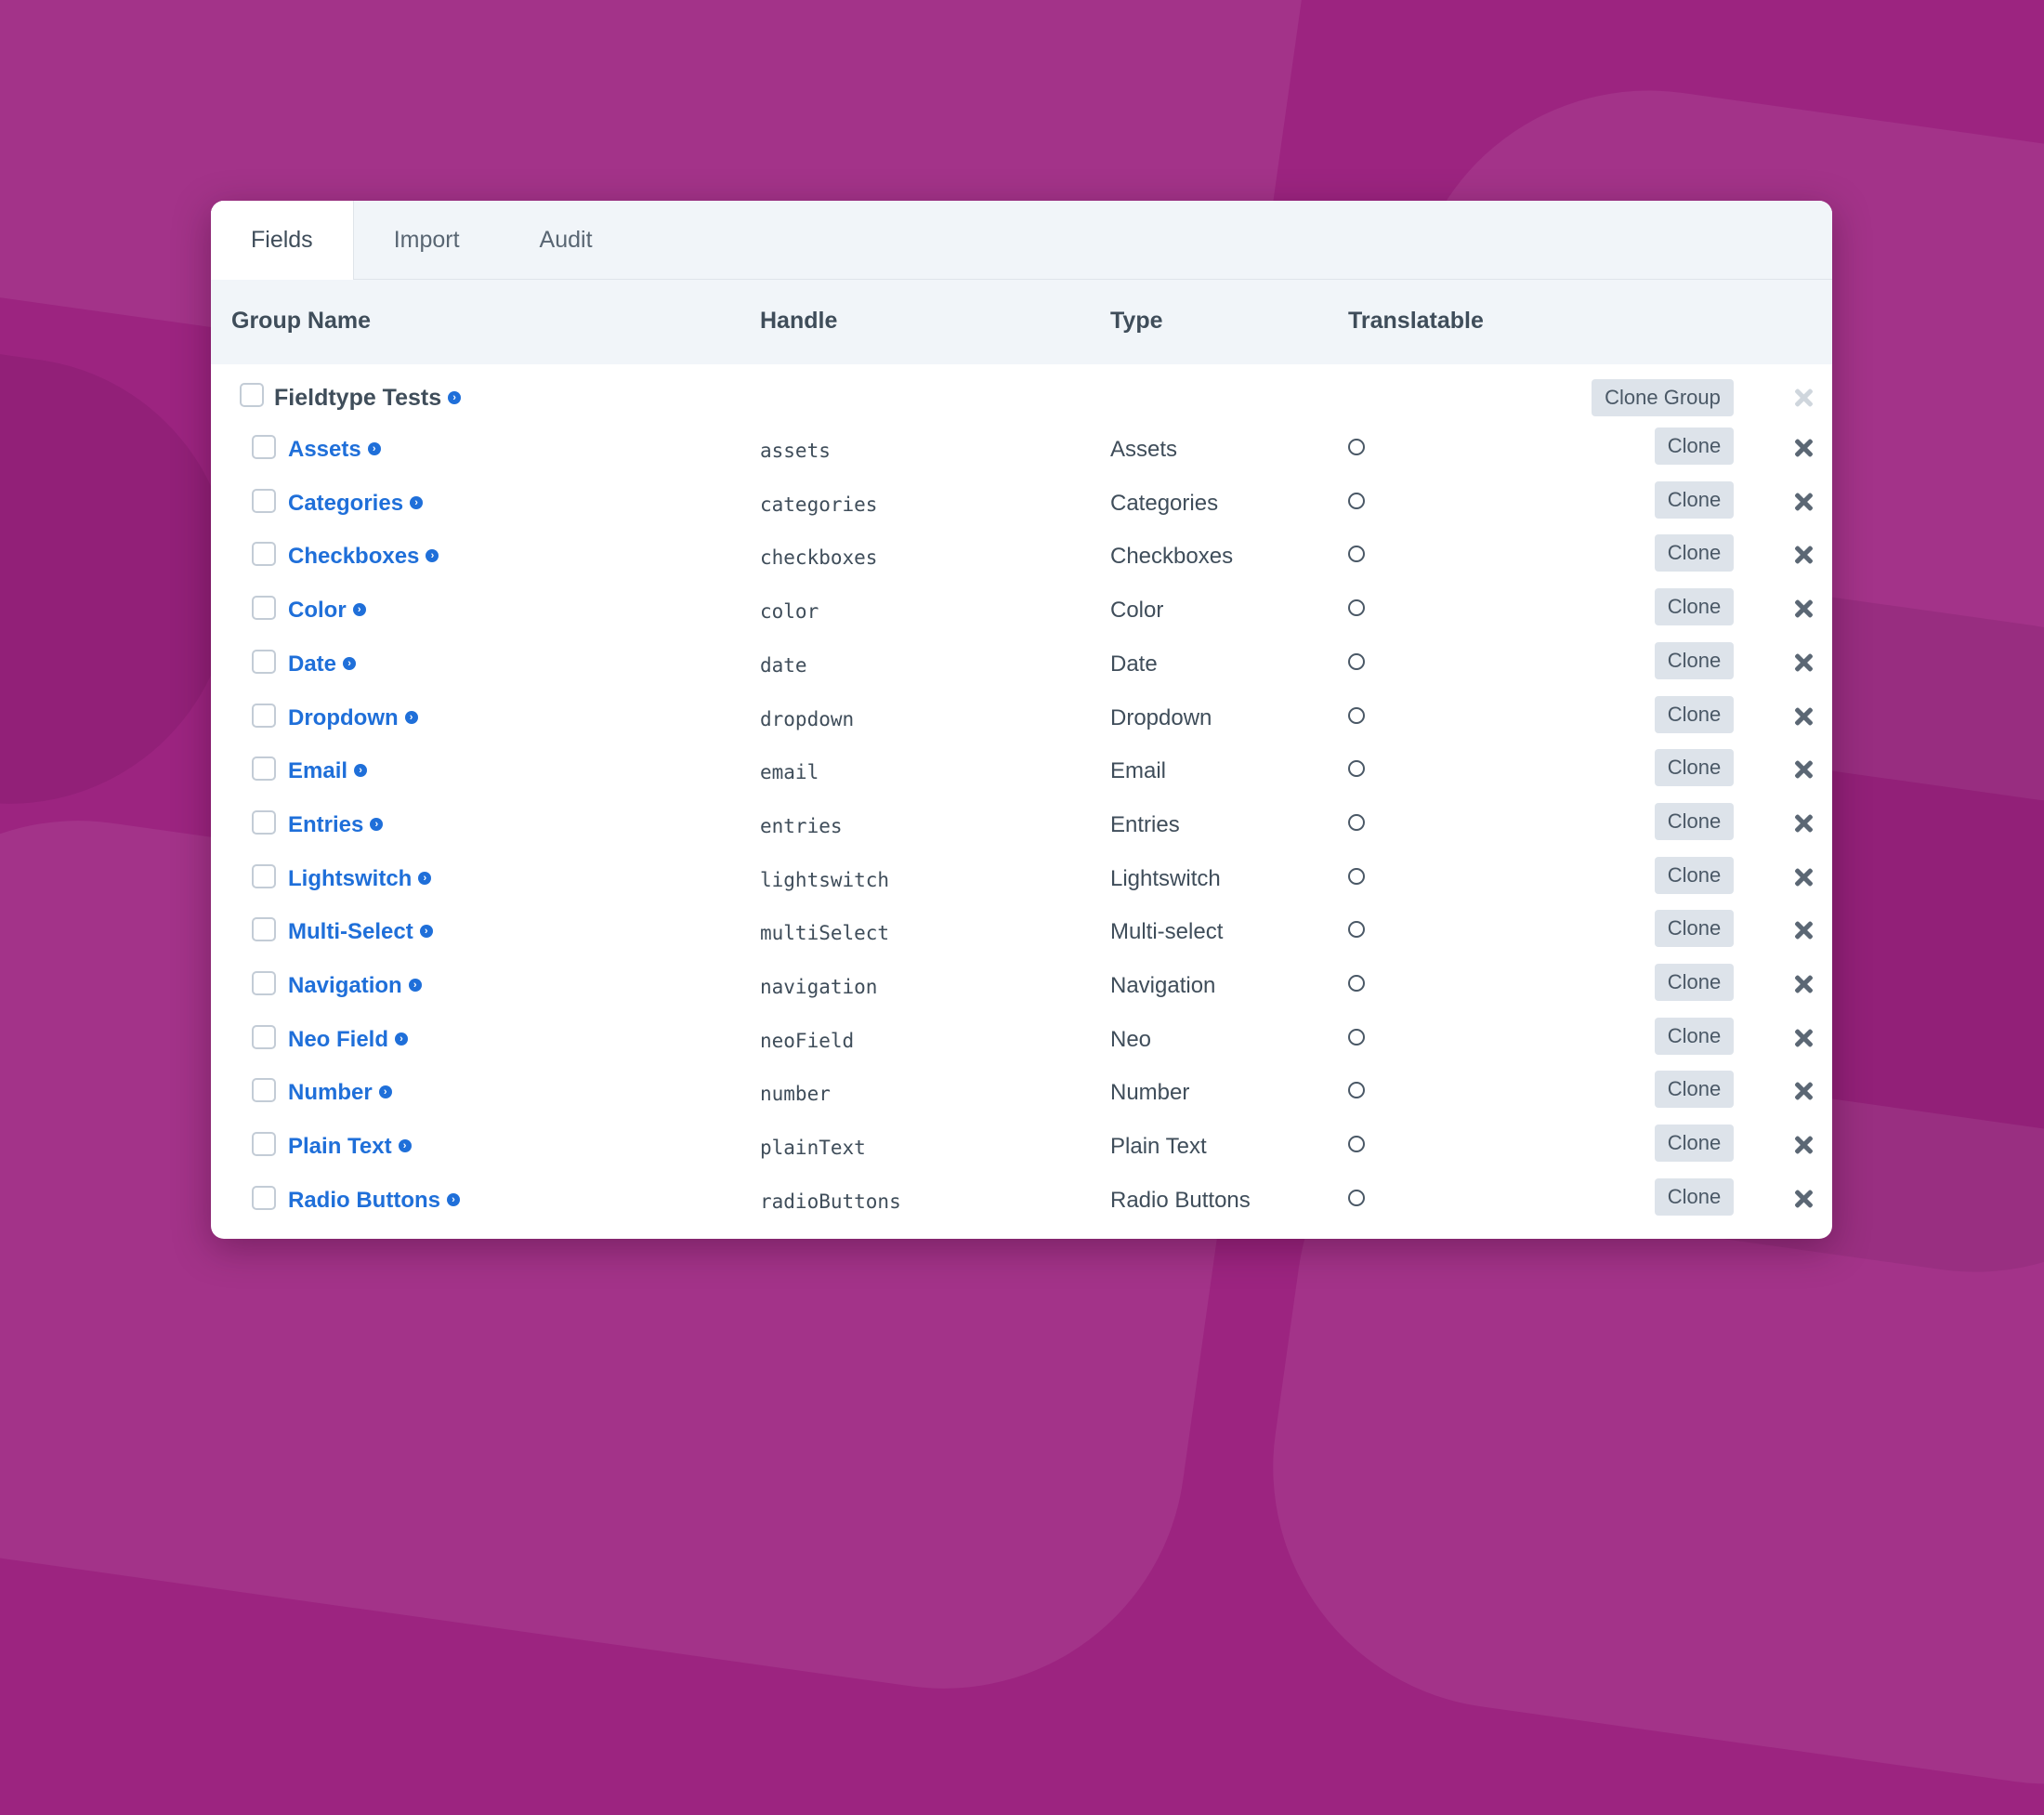  What do you see at coordinates (1022, 672) in the screenshot?
I see `table-row: Date › date Date Clone` at bounding box center [1022, 672].